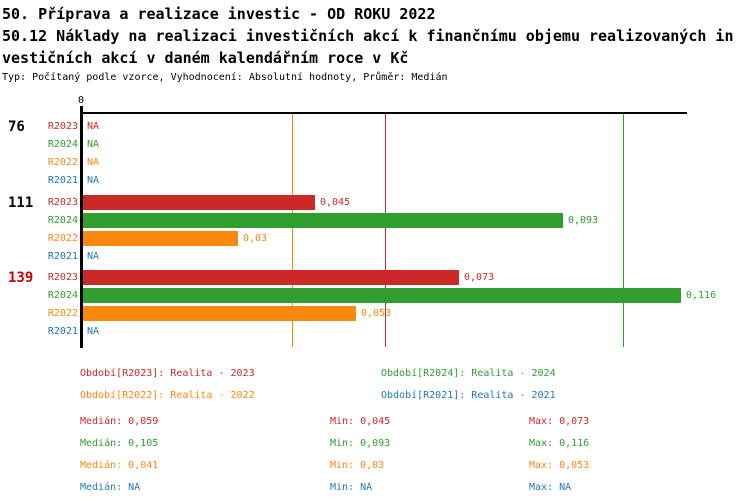  Describe the element at coordinates (468, 373) in the screenshot. I see `legend-item-r2024: Období[R2024]: Realita - 2024` at that location.